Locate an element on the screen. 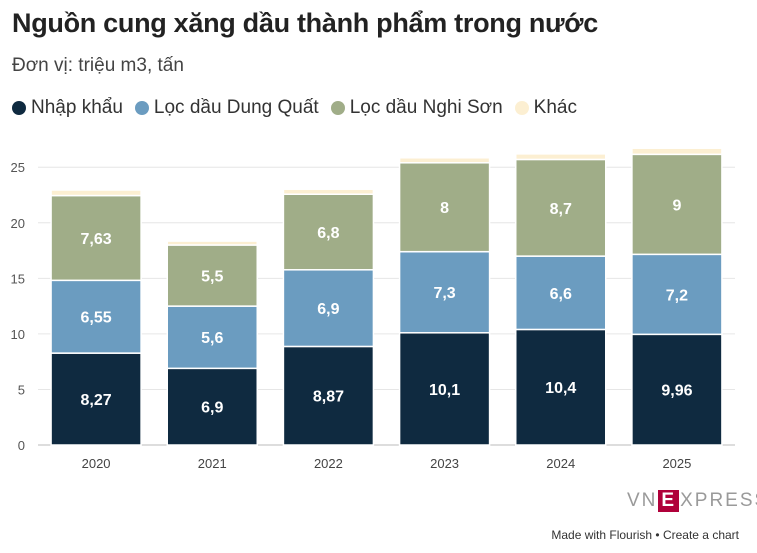  x-tick-label: 2023 is located at coordinates (444, 463).